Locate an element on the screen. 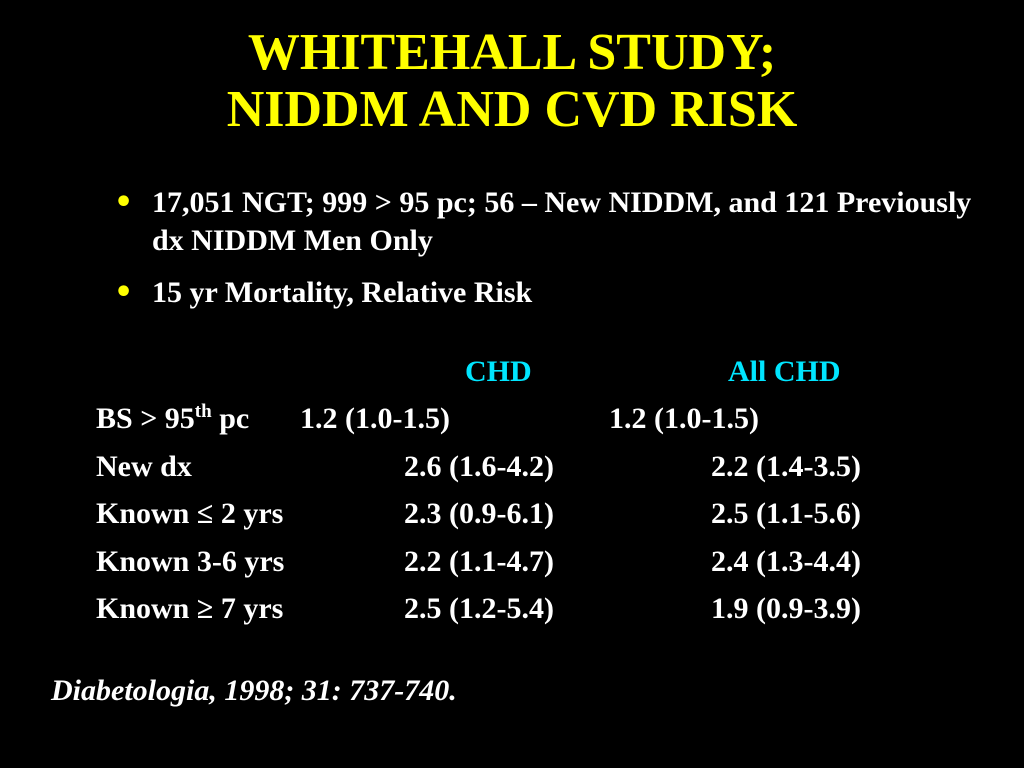 This screenshot has width=1024, height=768. row-label-superscript: th is located at coordinates (203, 411).